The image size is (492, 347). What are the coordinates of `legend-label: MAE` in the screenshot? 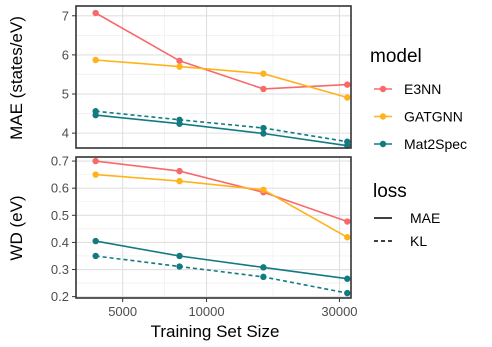 It's located at (425, 218).